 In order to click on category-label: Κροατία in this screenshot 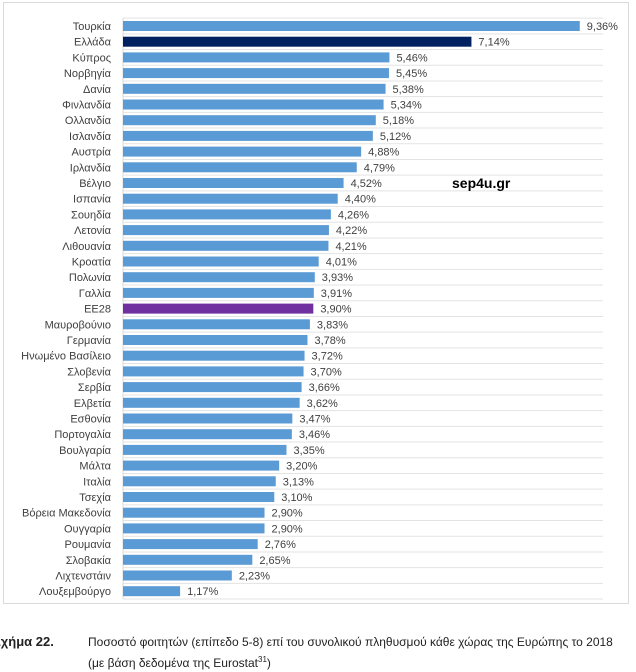, I will do `click(92, 263)`.